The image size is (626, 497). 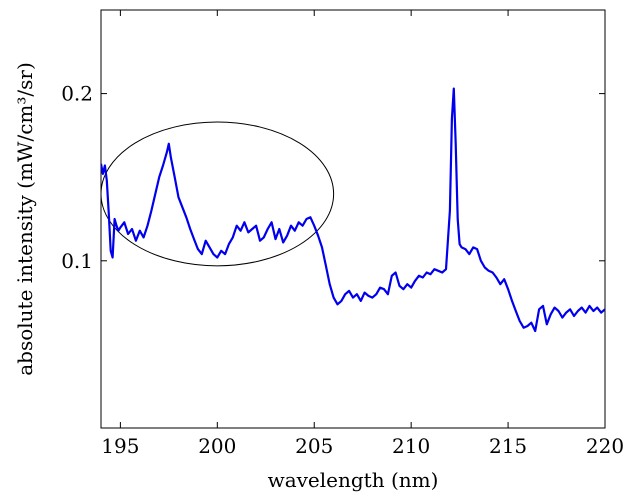 I want to click on x-tick-label: 210, so click(x=411, y=446).